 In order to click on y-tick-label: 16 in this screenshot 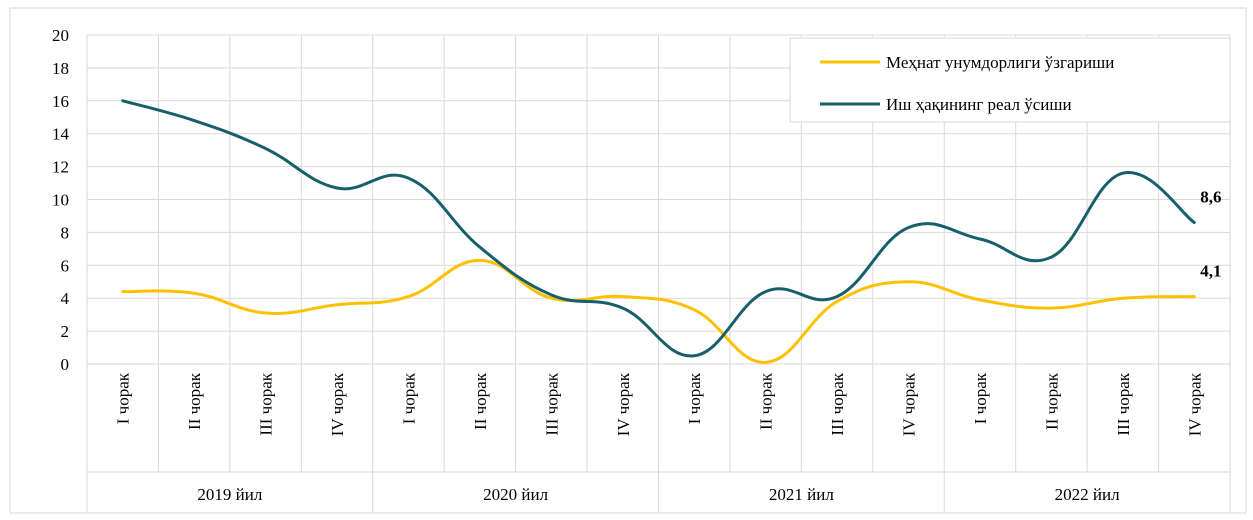, I will do `click(60, 101)`.